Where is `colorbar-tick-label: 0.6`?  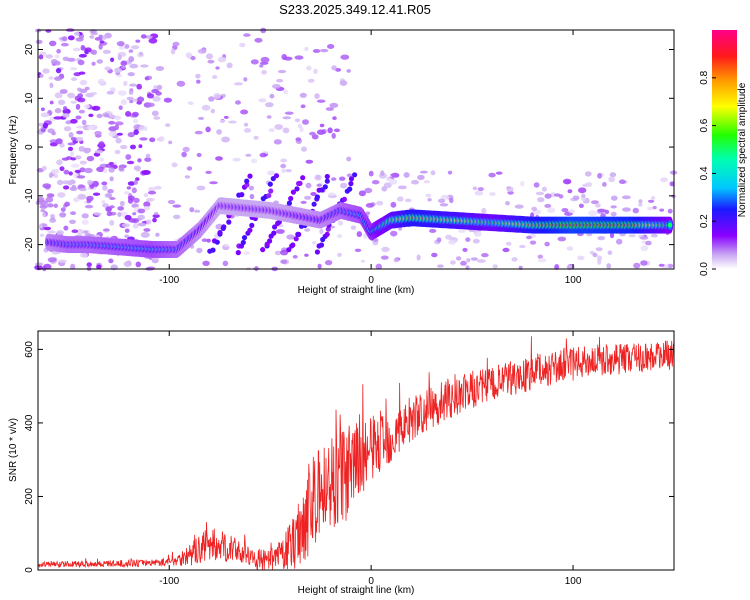
colorbar-tick-label: 0.6 is located at coordinates (704, 125).